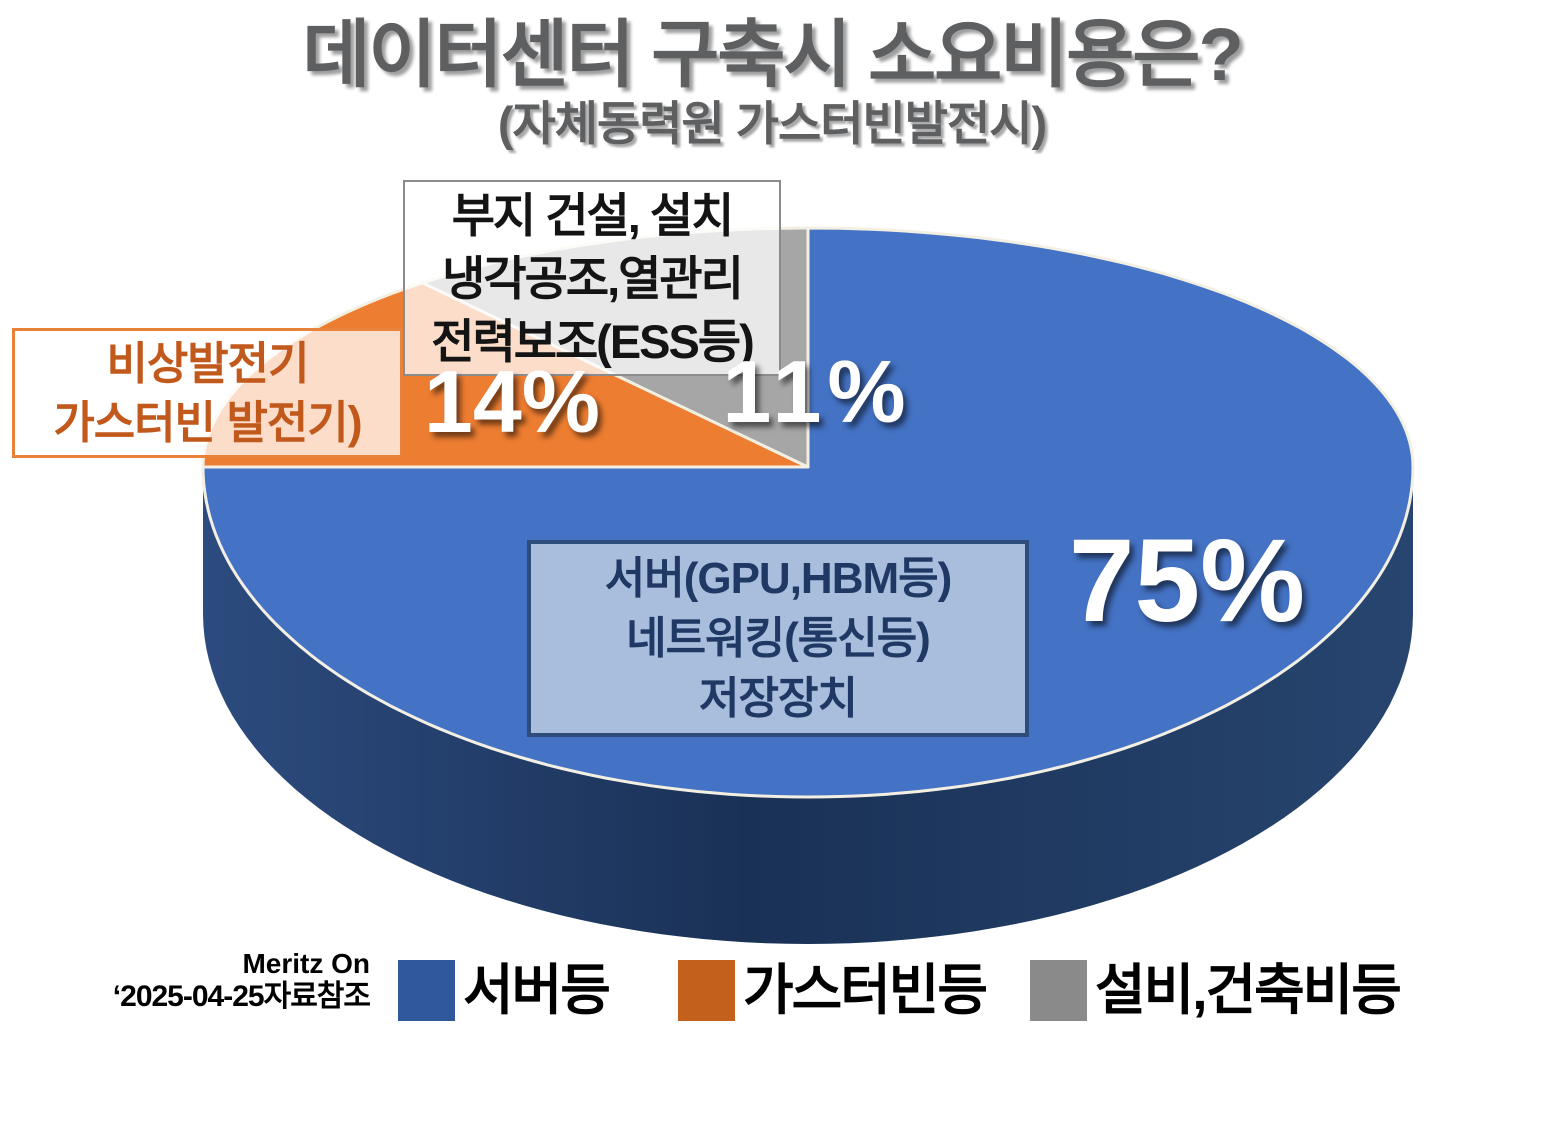 The height and width of the screenshot is (1125, 1544). I want to click on callout-line: 냉각공조,열관리, so click(593, 278).